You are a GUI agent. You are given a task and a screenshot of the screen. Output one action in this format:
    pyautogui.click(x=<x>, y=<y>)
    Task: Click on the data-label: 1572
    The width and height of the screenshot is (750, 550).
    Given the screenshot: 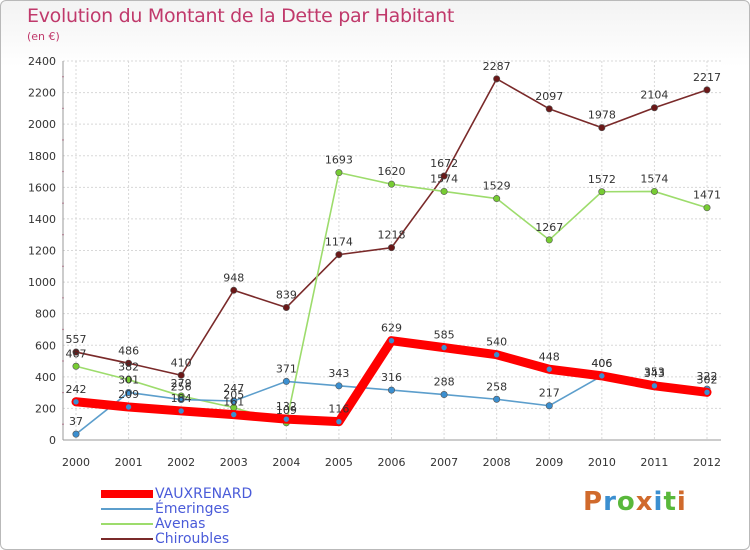 What is the action you would take?
    pyautogui.click(x=602, y=179)
    